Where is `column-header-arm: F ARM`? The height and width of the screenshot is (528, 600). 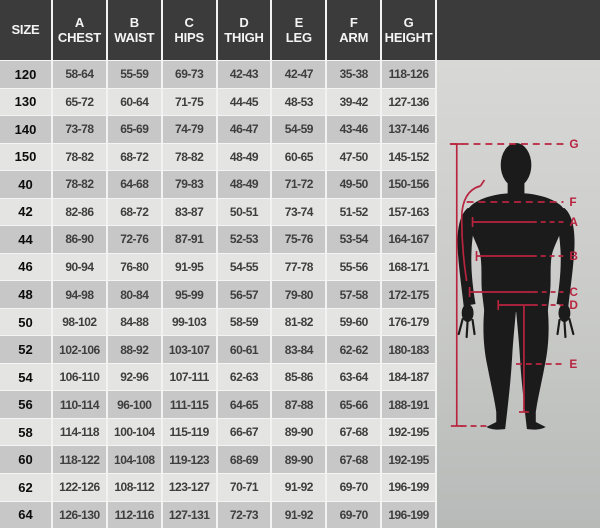 column-header-arm: F ARM is located at coordinates (355, 30).